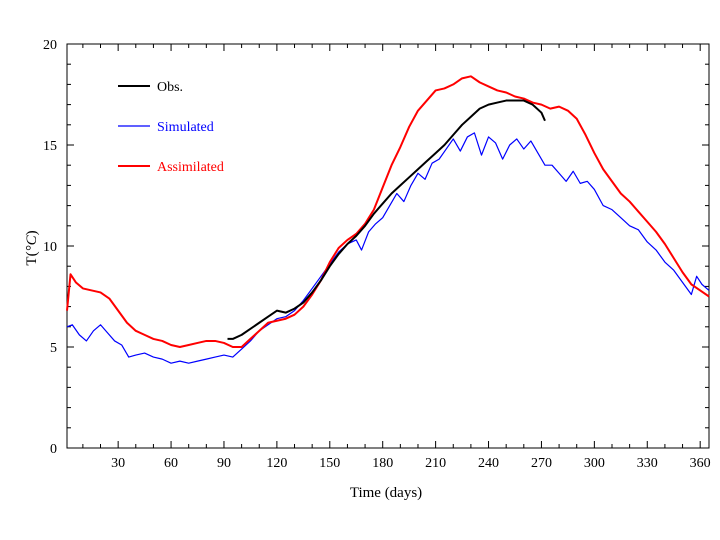  What do you see at coordinates (386, 493) in the screenshot?
I see `x-axis-label: Time (days)` at bounding box center [386, 493].